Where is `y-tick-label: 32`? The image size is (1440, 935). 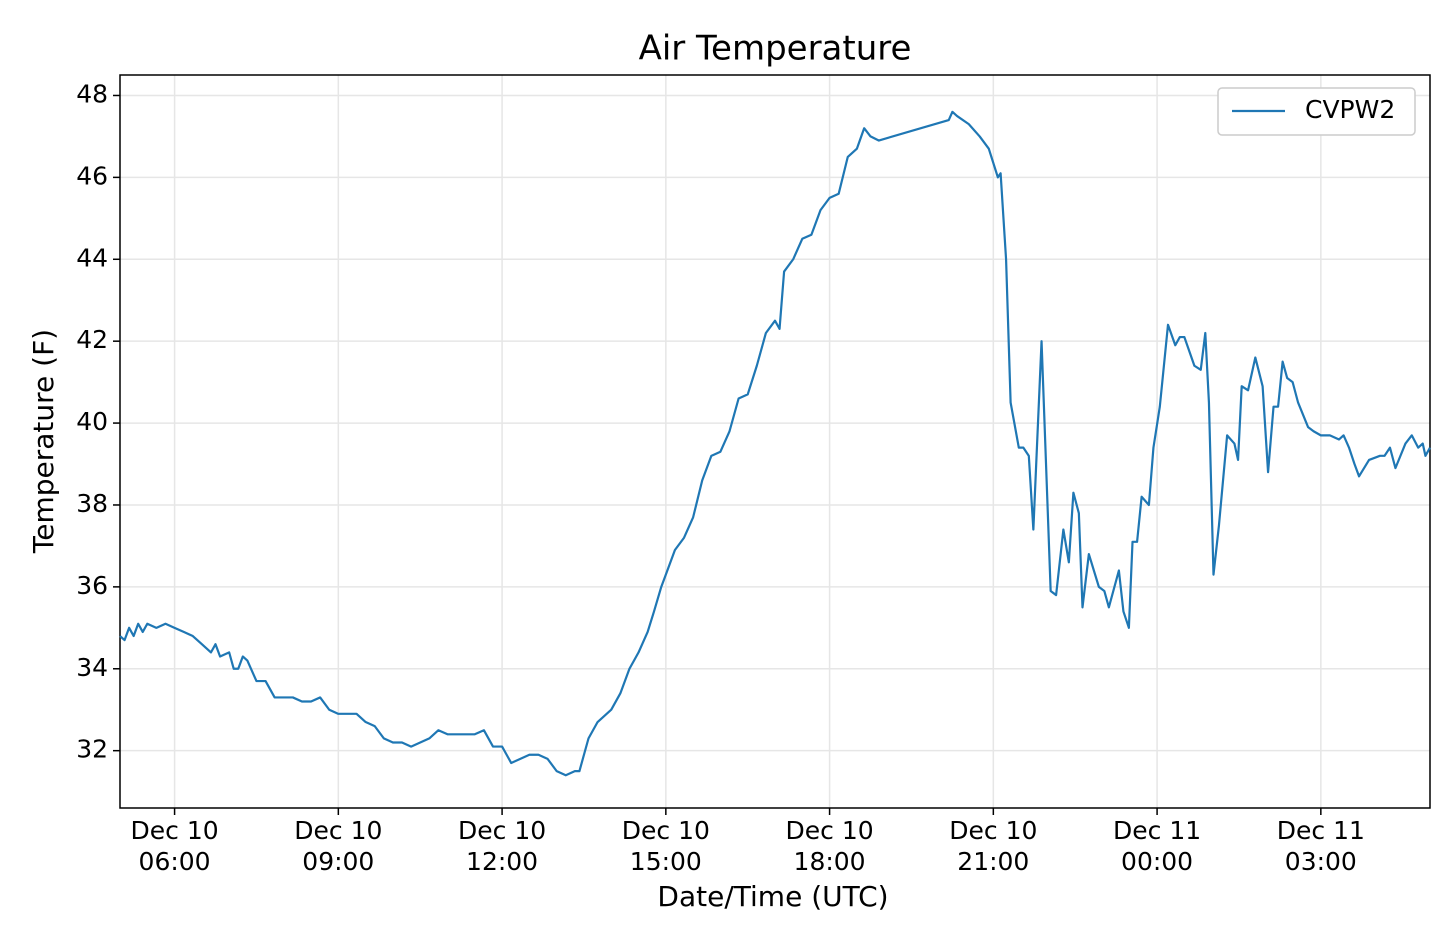 y-tick-label: 32 is located at coordinates (92, 749).